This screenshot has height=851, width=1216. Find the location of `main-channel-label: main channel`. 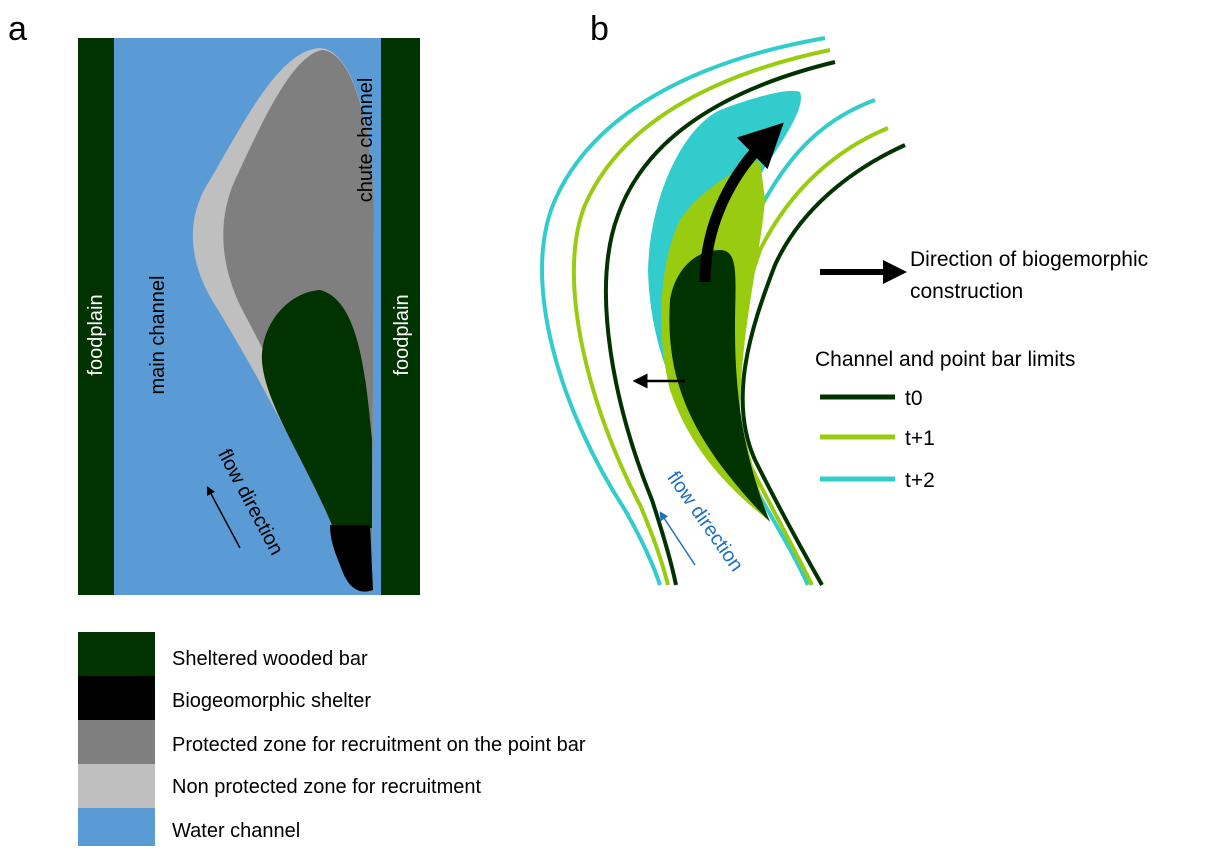

main-channel-label: main channel is located at coordinates (158, 335).